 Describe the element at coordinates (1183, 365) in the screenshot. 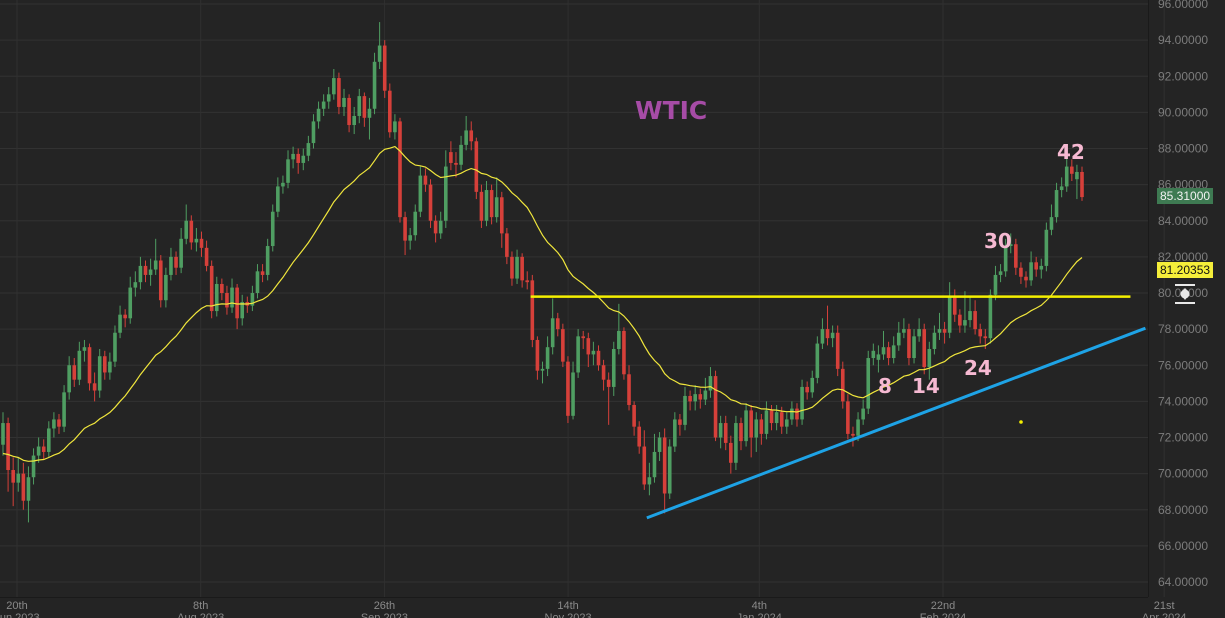

I see `price-tick-label: 76.00000` at that location.